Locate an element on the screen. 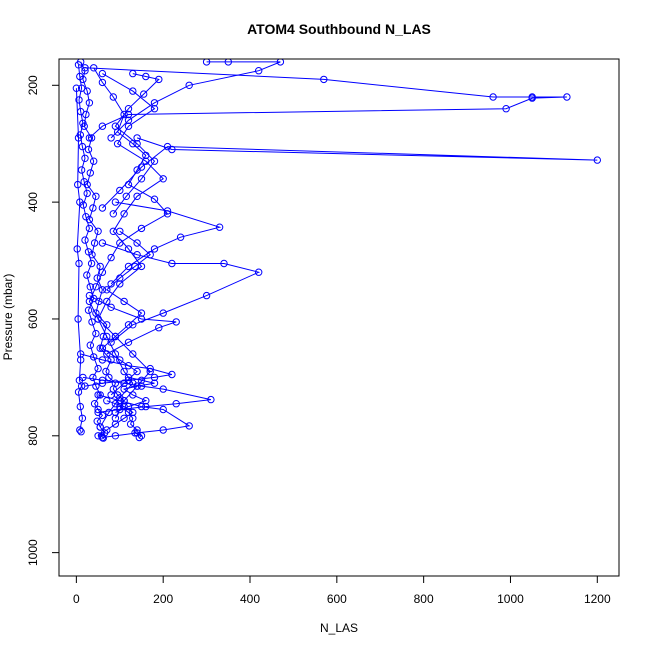 The width and height of the screenshot is (650, 650). x-tick-label: 800 is located at coordinates (424, 599).